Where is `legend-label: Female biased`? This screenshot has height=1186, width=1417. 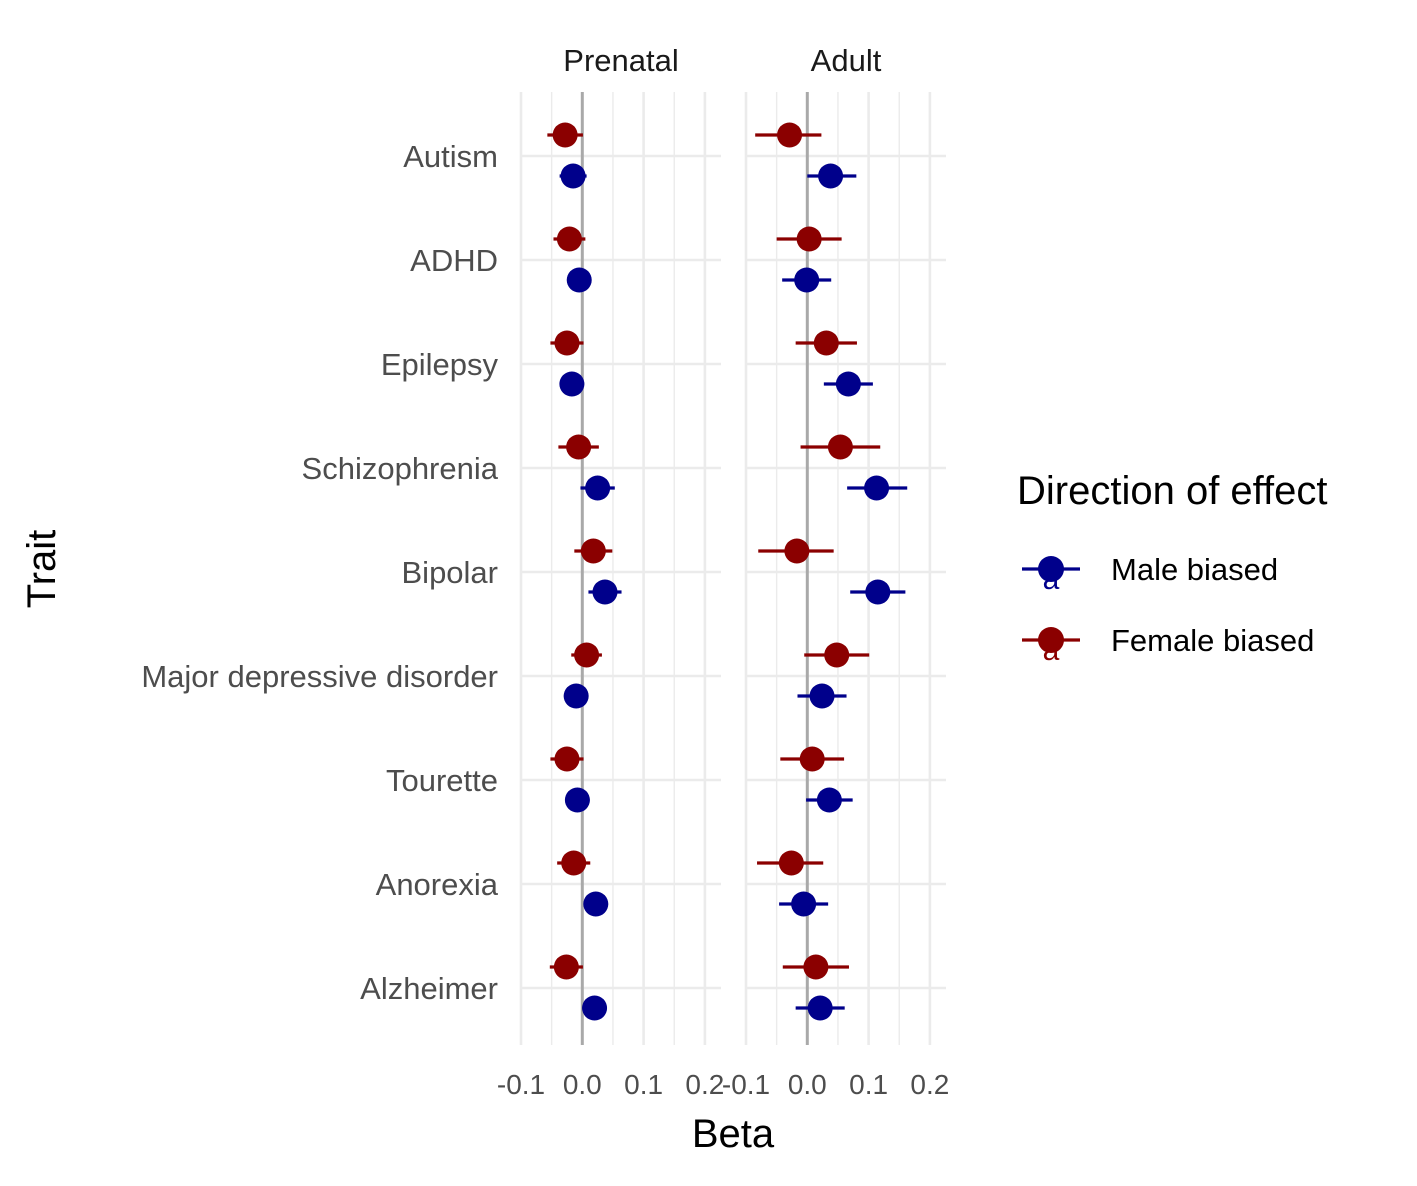
legend-label: Female biased is located at coordinates (1212, 640).